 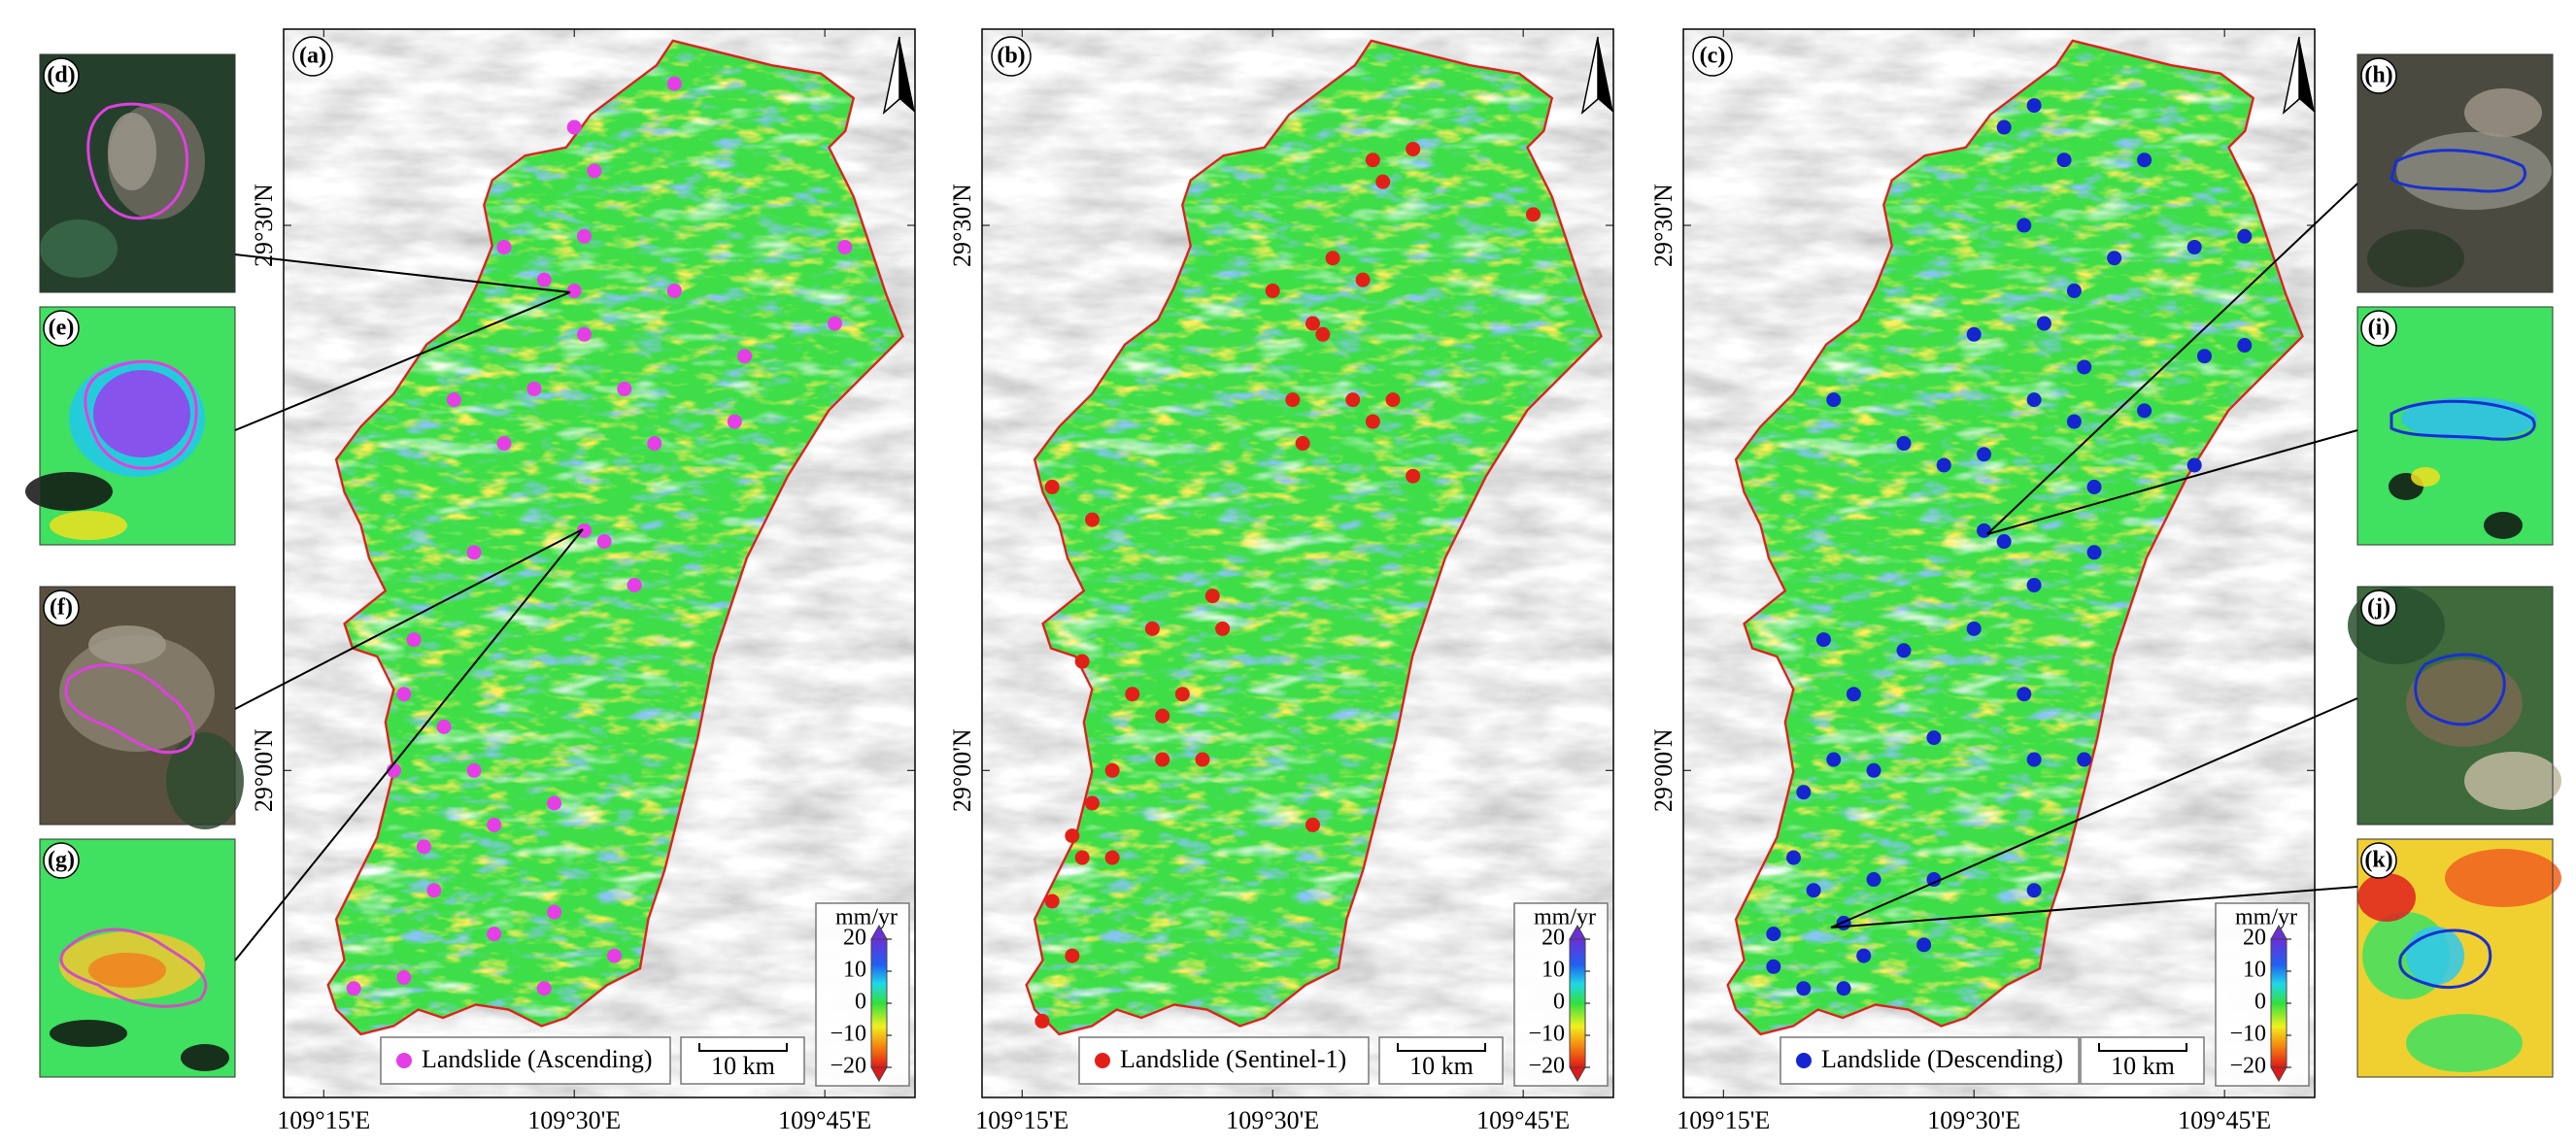 I want to click on inset-label: (d), so click(x=61, y=75).